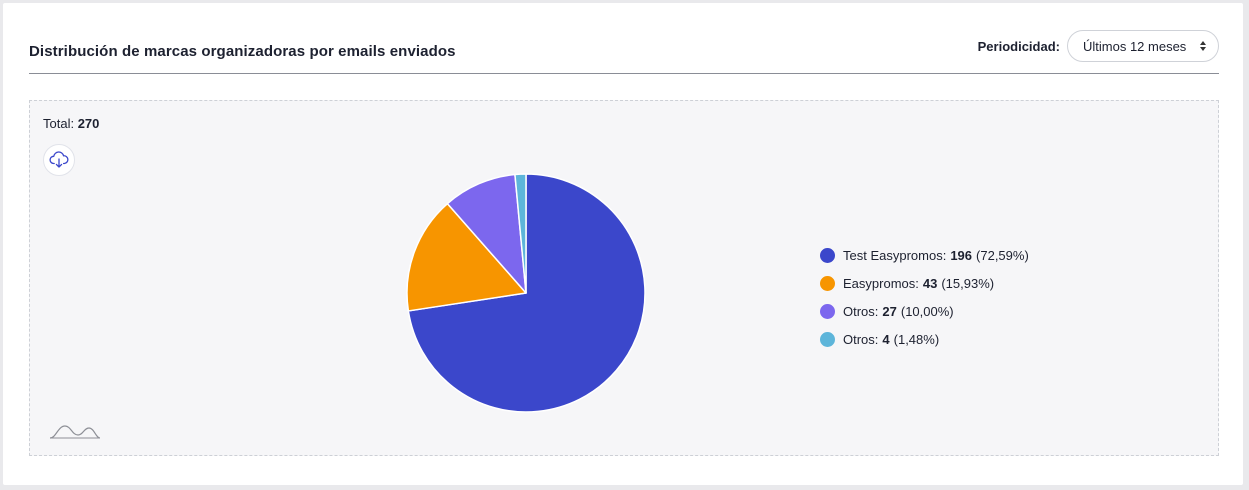 The image size is (1249, 490). Describe the element at coordinates (916, 339) in the screenshot. I see `legend-percent: (1,48%)` at that location.